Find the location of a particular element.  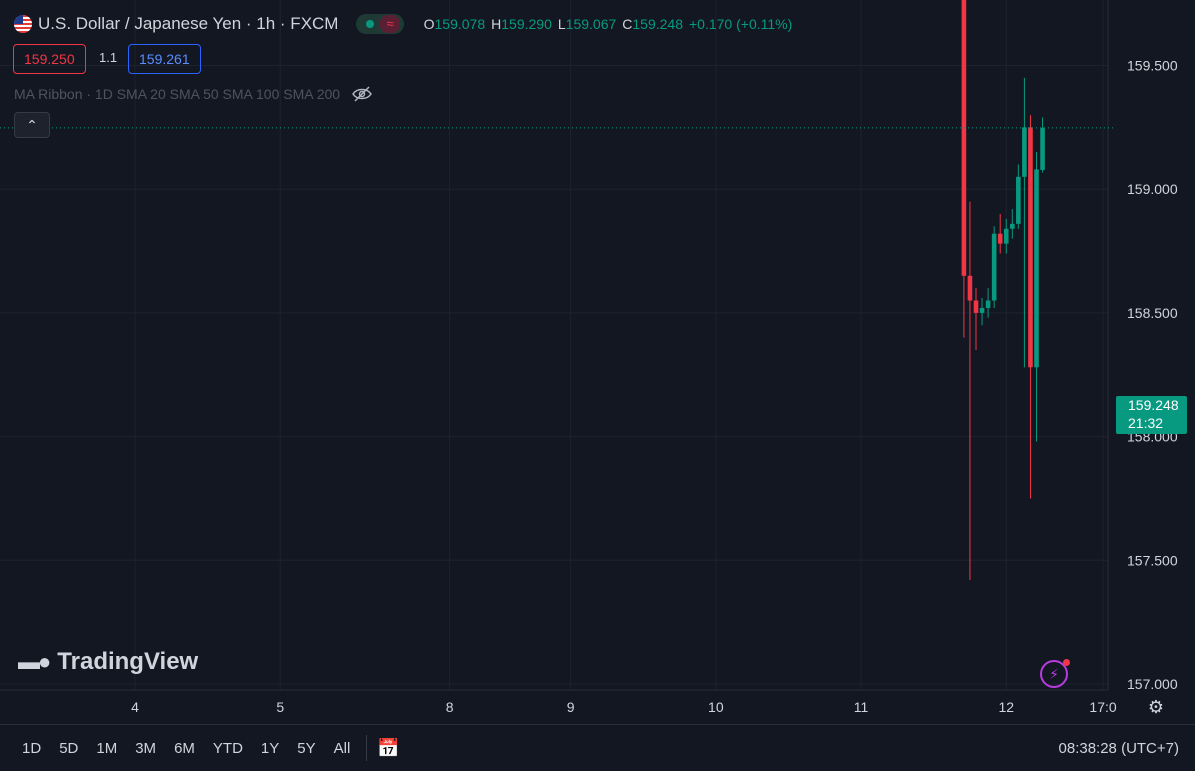

time-tick-label: 4 is located at coordinates (135, 707).